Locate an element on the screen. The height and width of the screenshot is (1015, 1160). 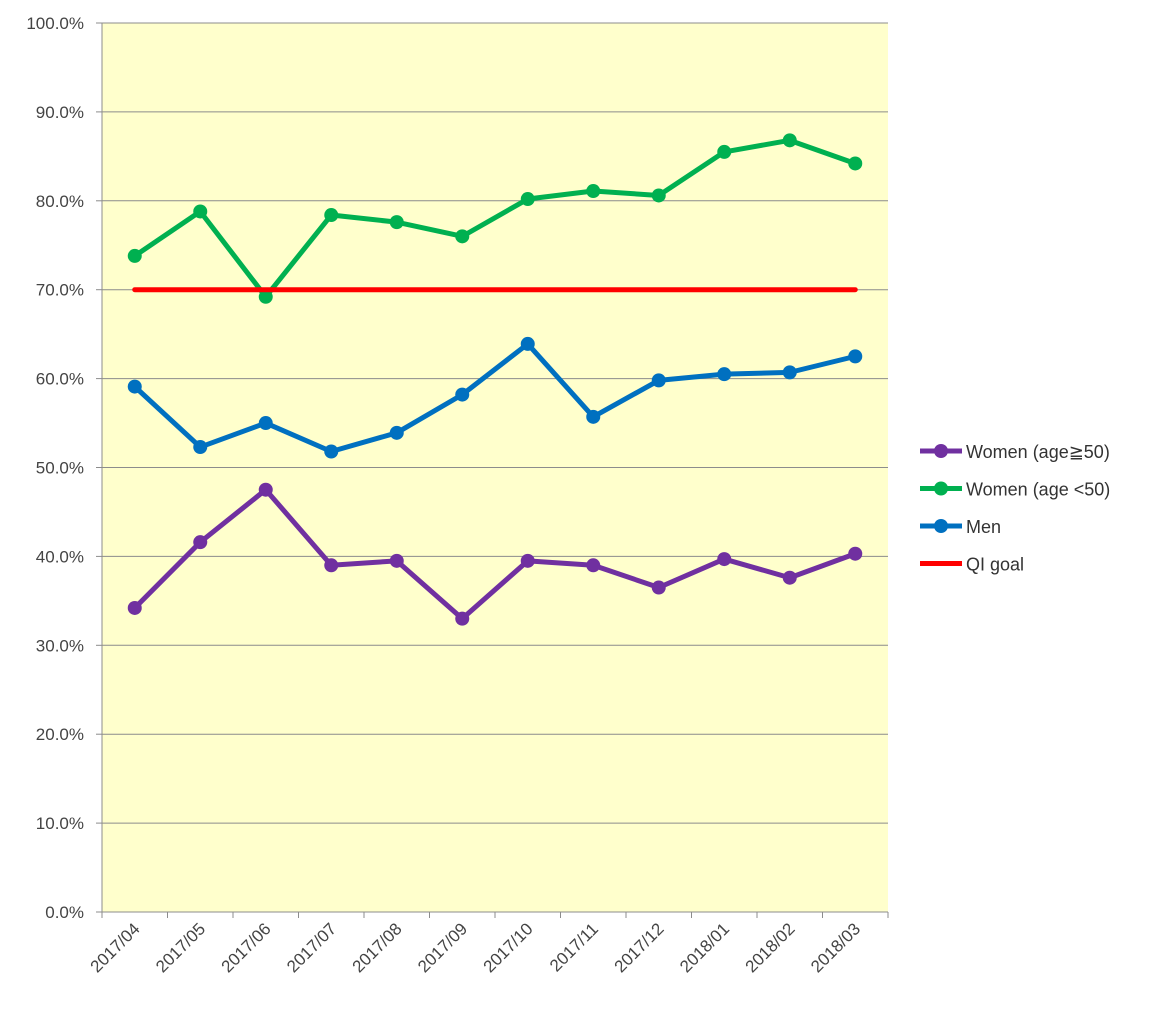
x-tick-label: 2018/01 is located at coordinates (704, 947).